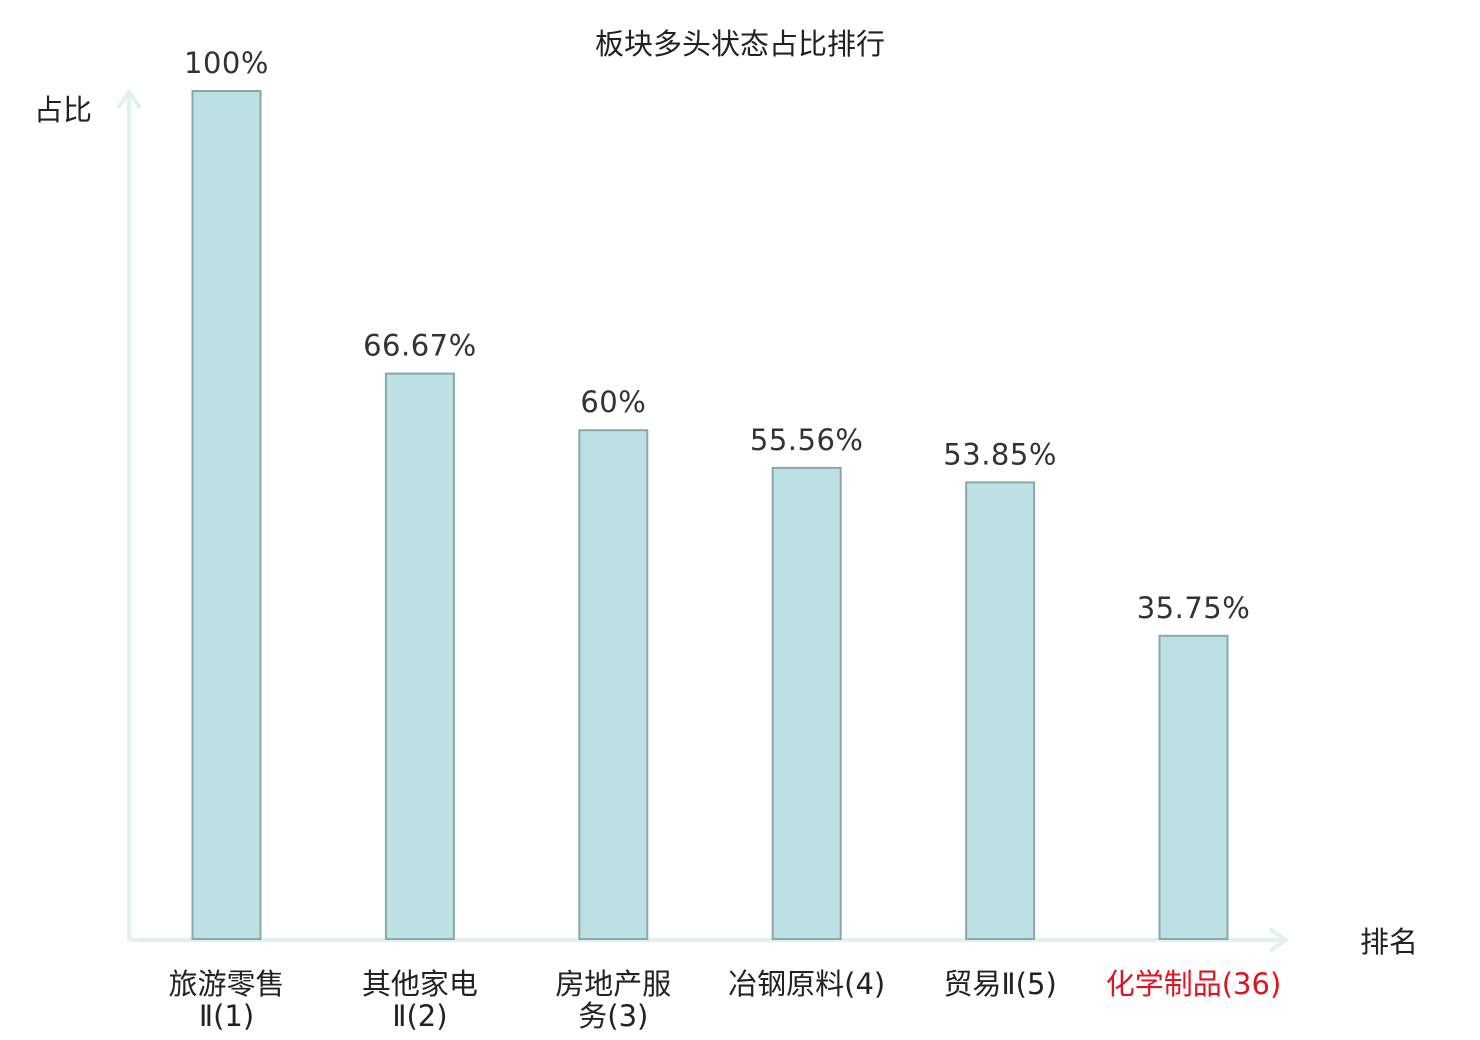 The height and width of the screenshot is (1040, 1480). I want to click on category-label-line: 其他家电, so click(420, 984).